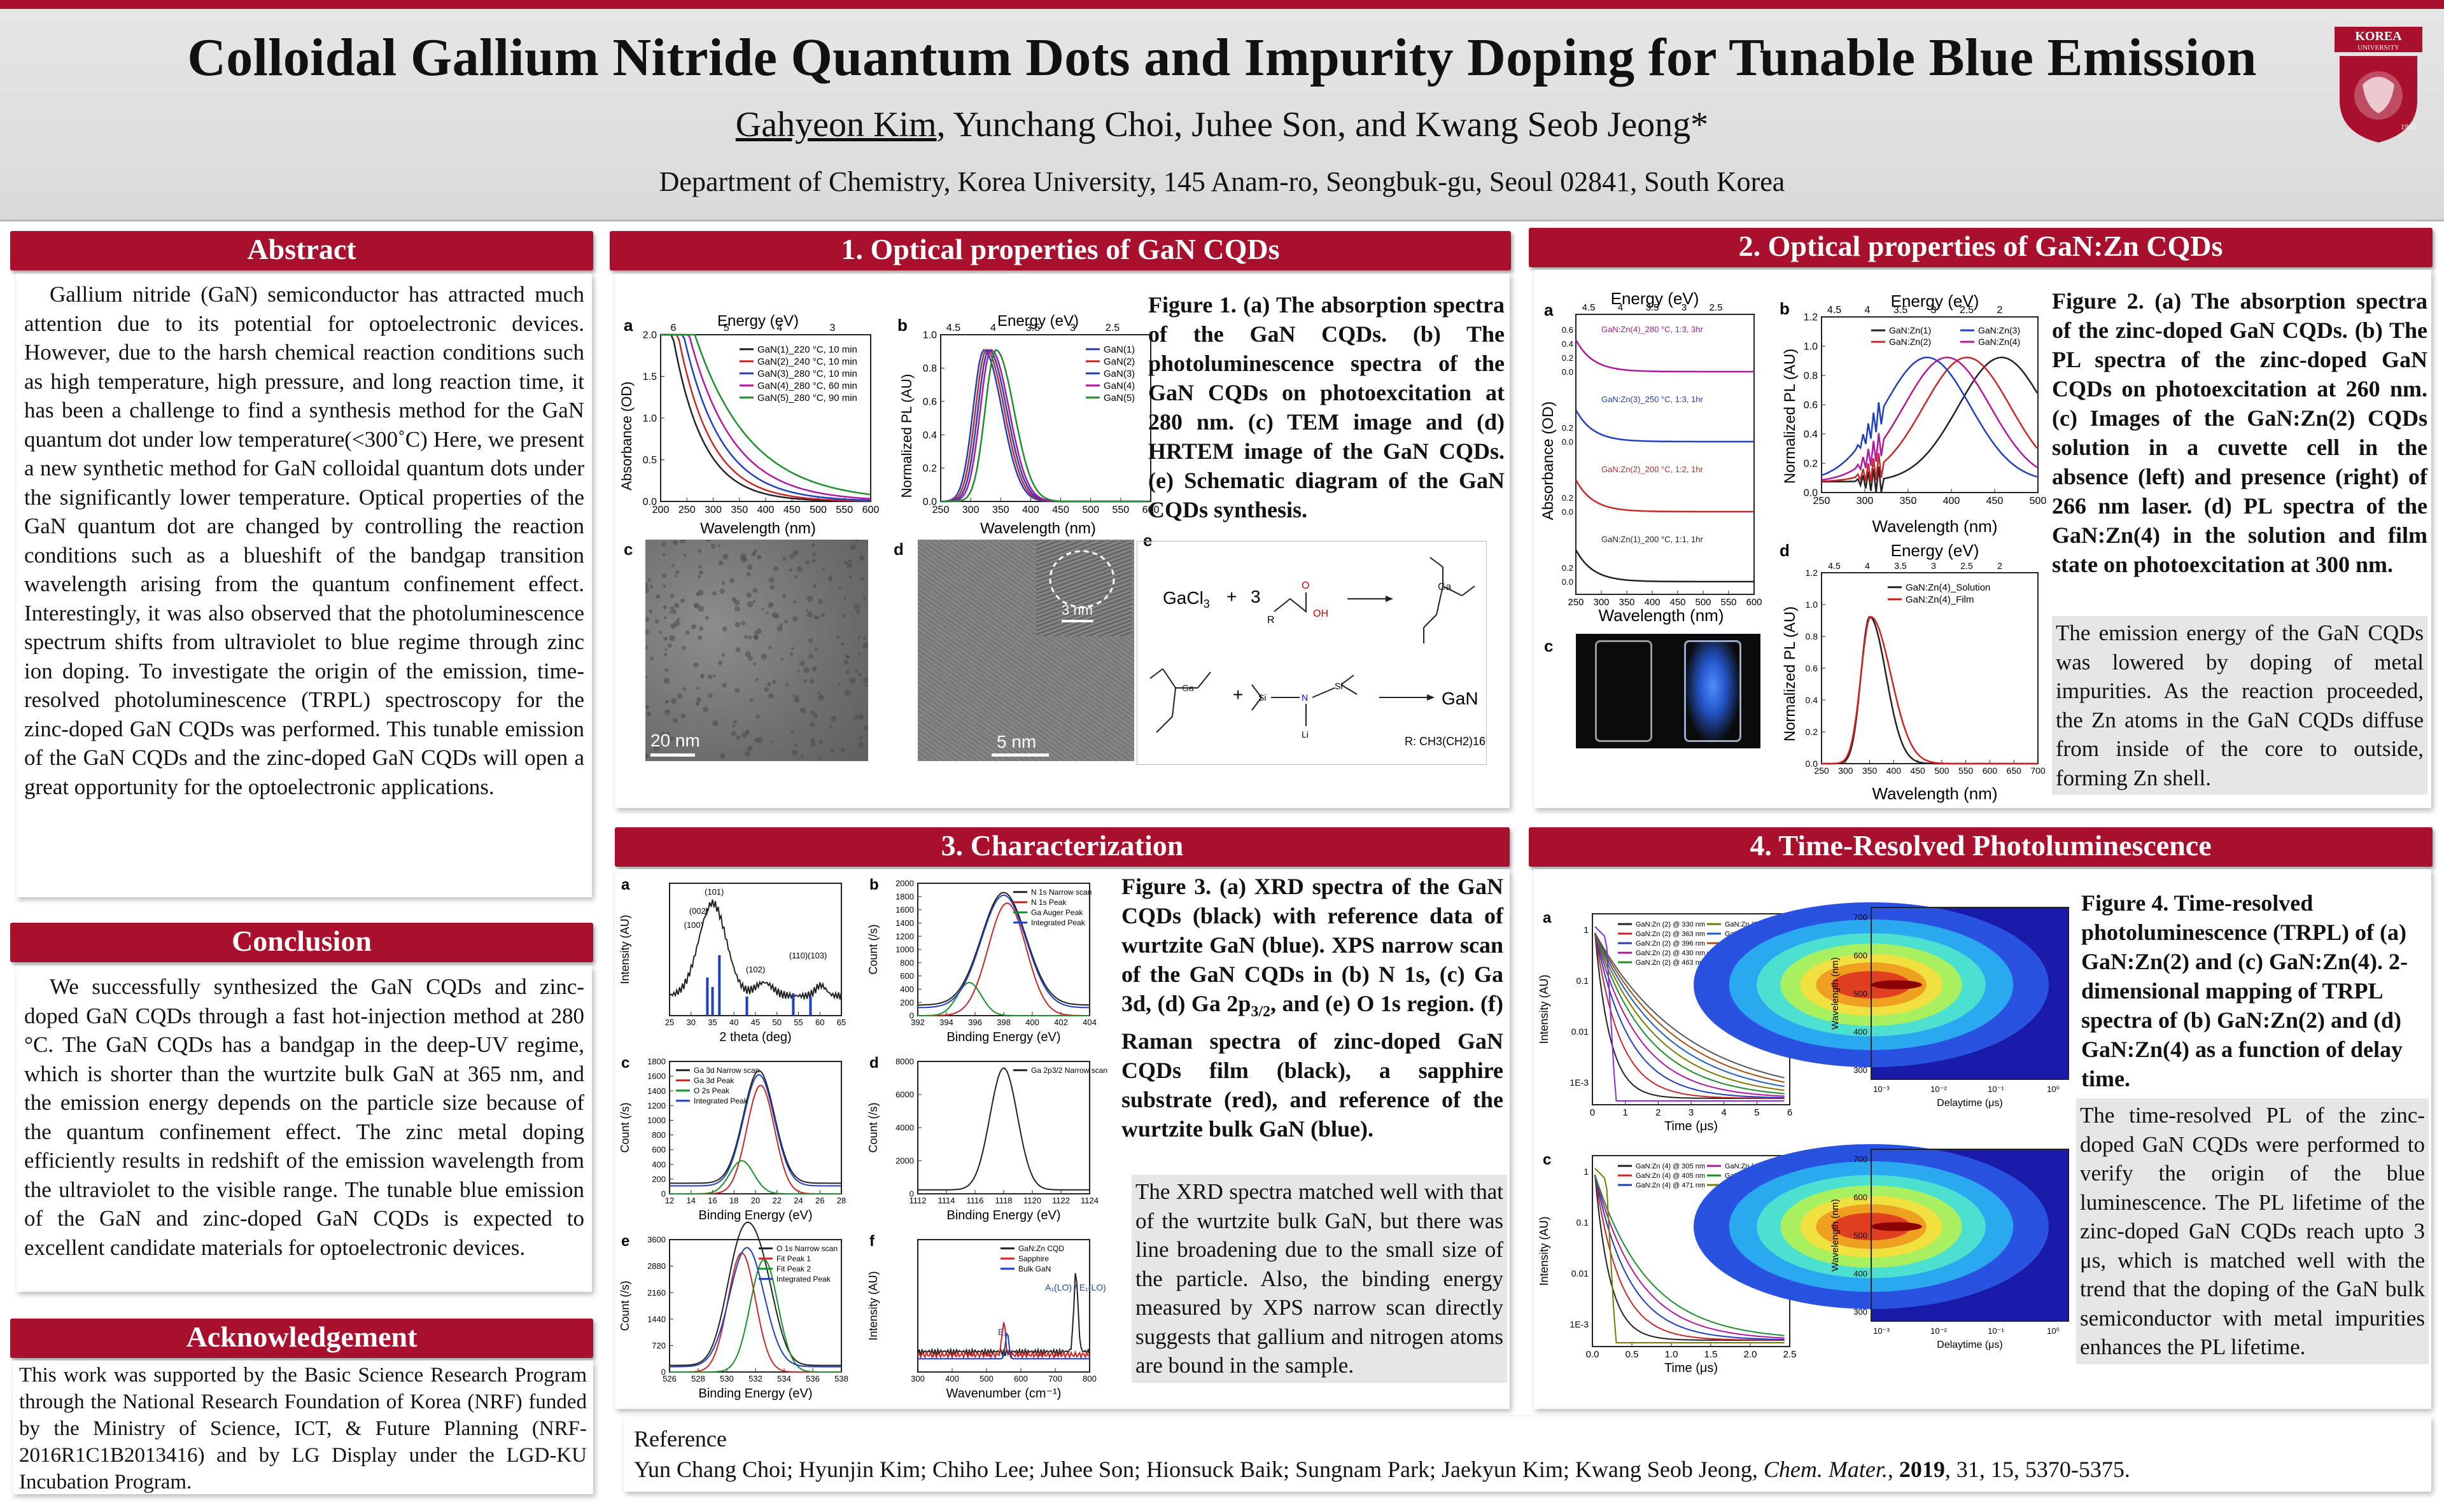  I want to click on plot-frame, so click(755, 949).